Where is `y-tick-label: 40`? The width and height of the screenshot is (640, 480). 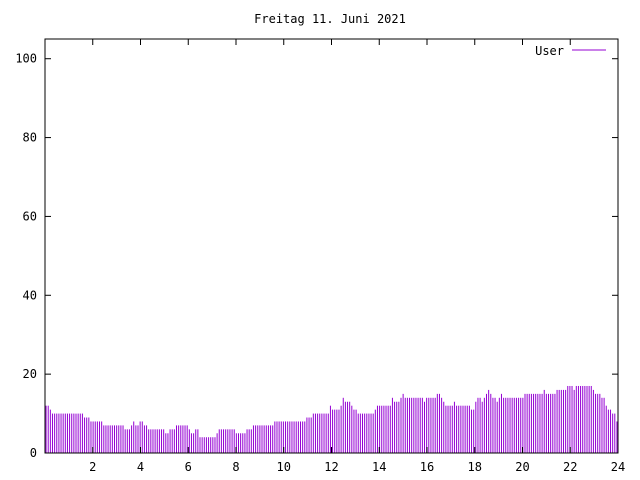 y-tick-label: 40 is located at coordinates (30, 295).